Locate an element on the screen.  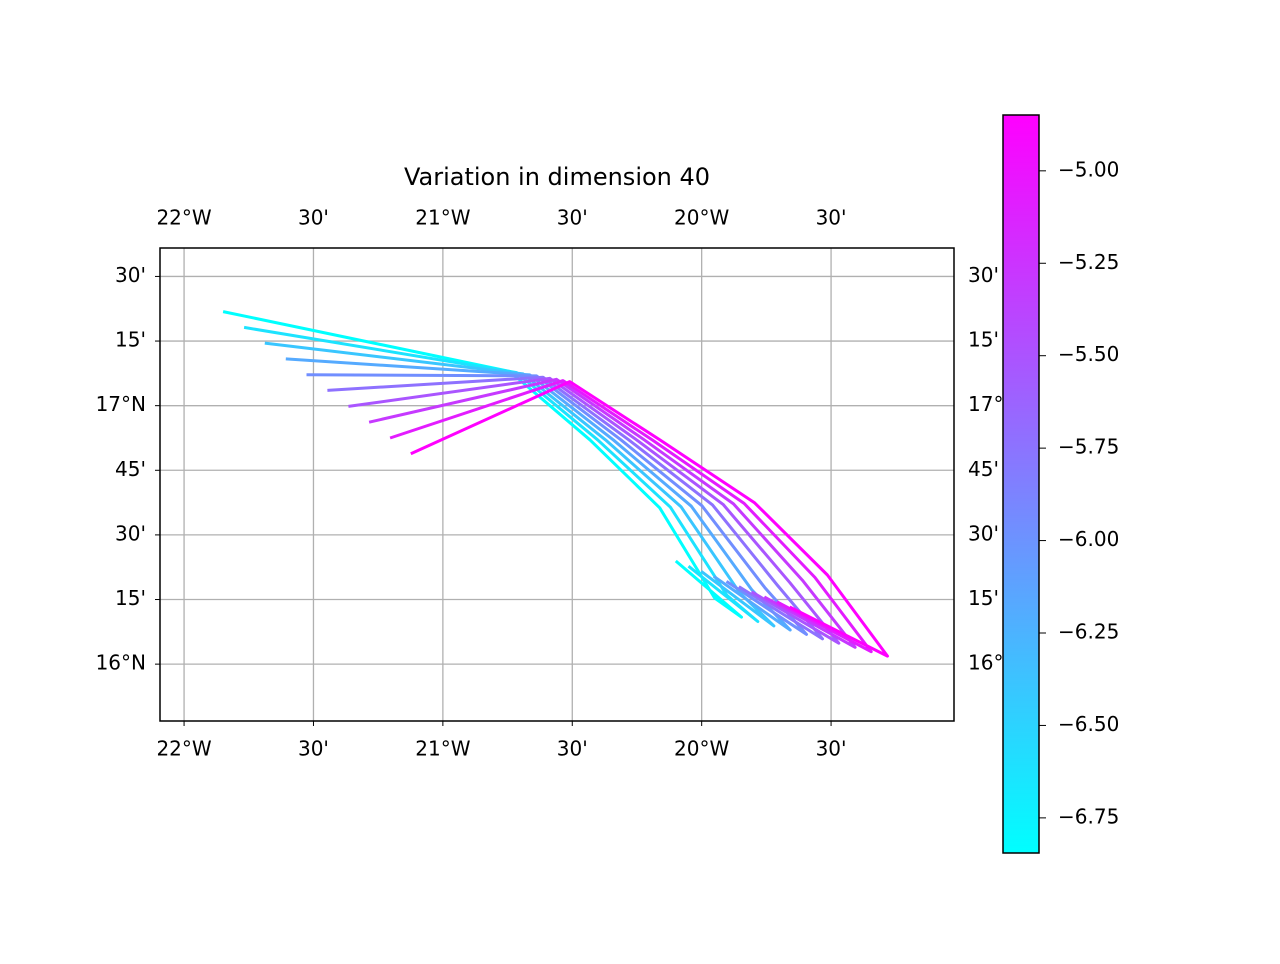
colorbar-tick-label: −6.25 is located at coordinates (1088, 632).